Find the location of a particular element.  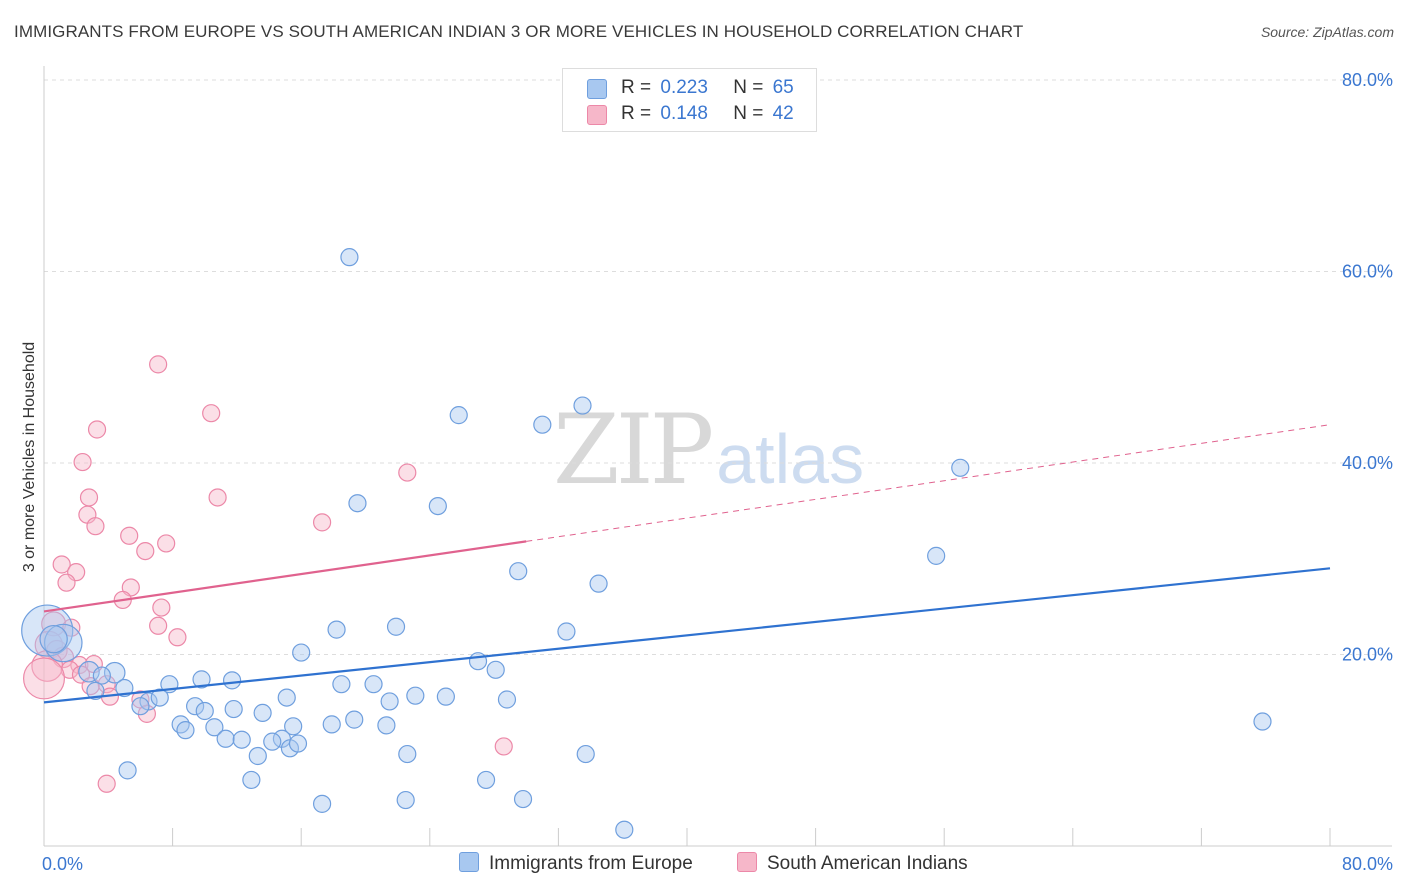

legend-label-south-american-indians: South American Indians is located at coordinates (867, 863).